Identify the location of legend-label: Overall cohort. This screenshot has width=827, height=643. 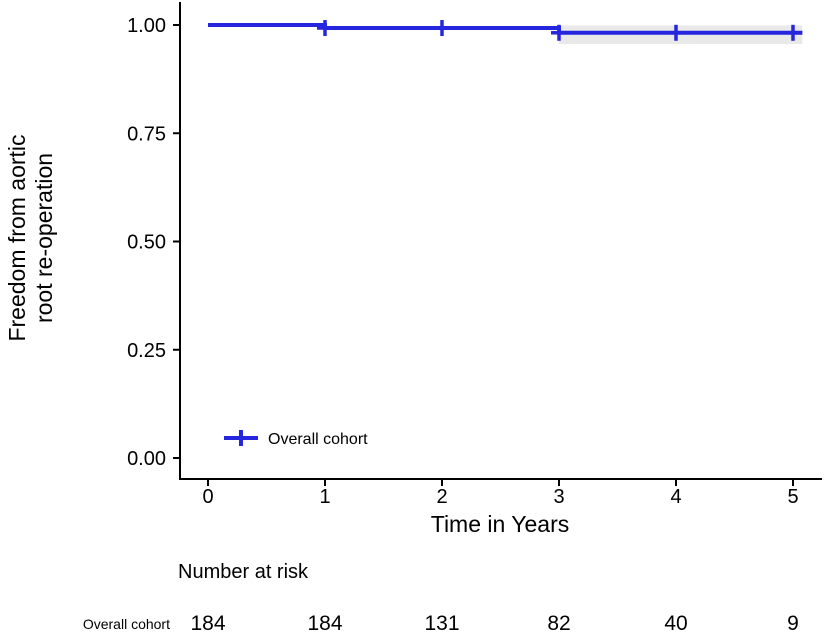
(318, 439).